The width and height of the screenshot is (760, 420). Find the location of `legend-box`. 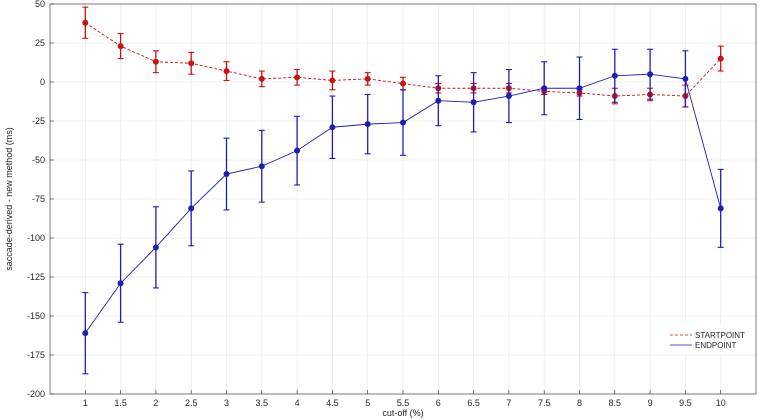

legend-box is located at coordinates (708, 339).